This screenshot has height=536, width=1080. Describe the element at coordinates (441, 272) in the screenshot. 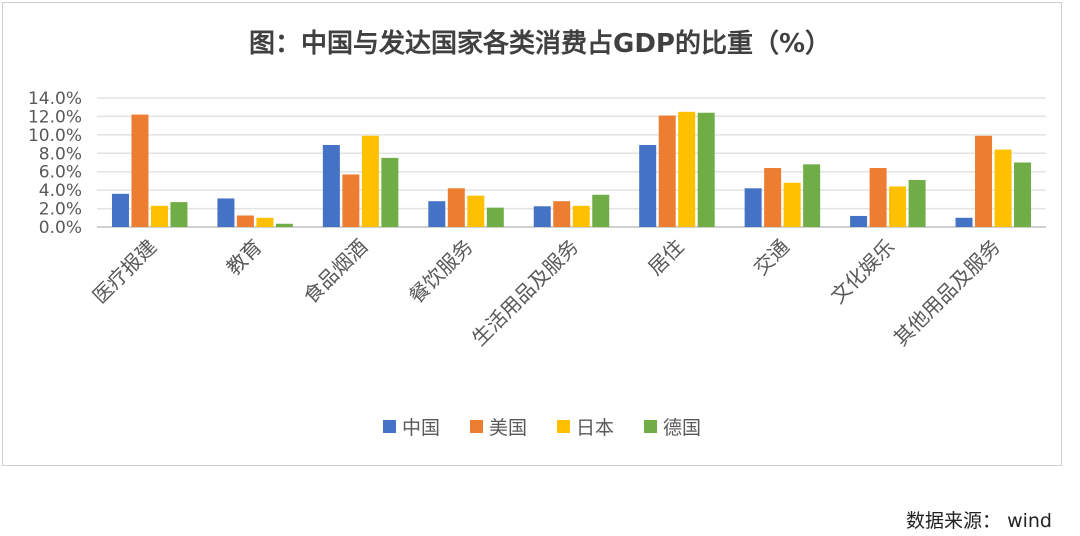

I see `x-category-label: 餐饮服务` at that location.